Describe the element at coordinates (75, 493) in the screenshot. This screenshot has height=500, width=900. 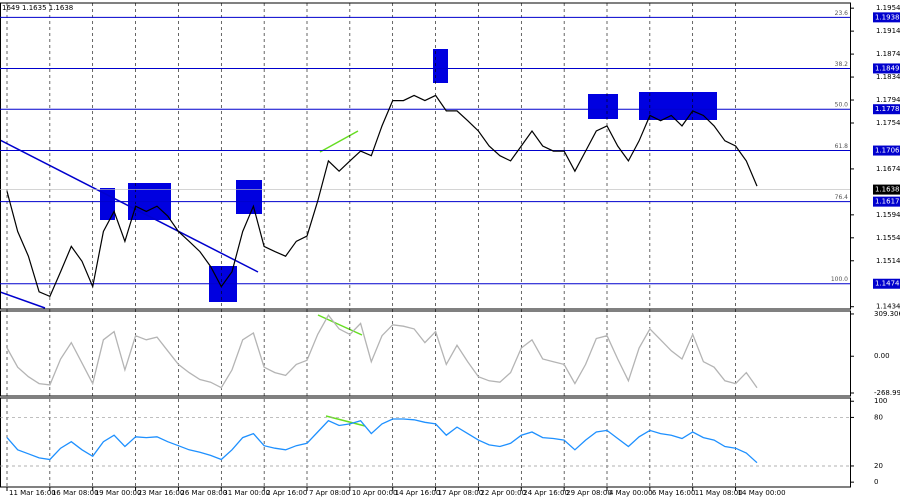
I see `x-tick-label: 16 Mar 08:00` at that location.